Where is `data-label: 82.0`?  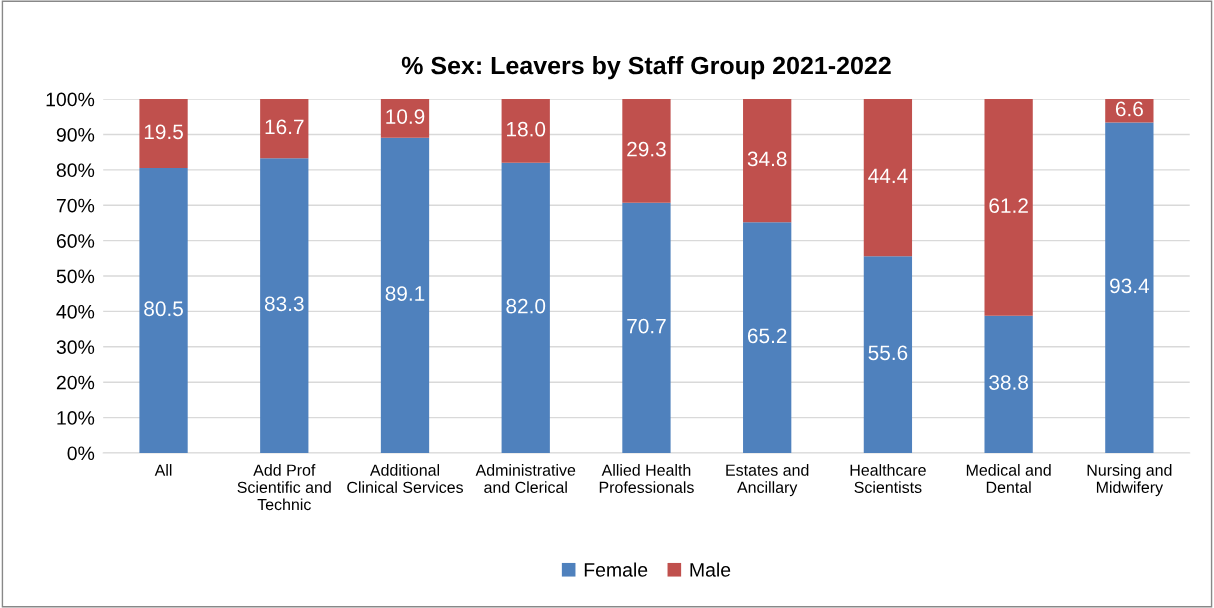 data-label: 82.0 is located at coordinates (526, 306).